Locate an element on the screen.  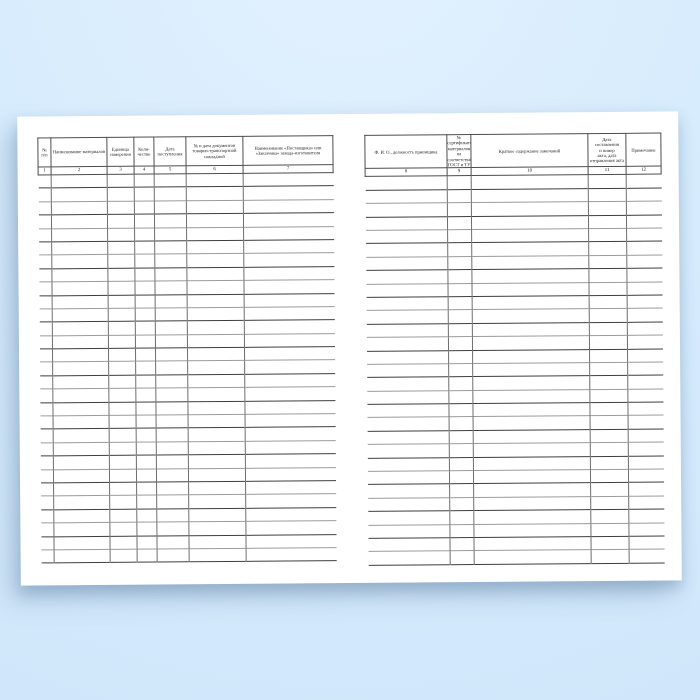
column-header-remarks-summary: Краткое содержание замечаний is located at coordinates (529, 150).